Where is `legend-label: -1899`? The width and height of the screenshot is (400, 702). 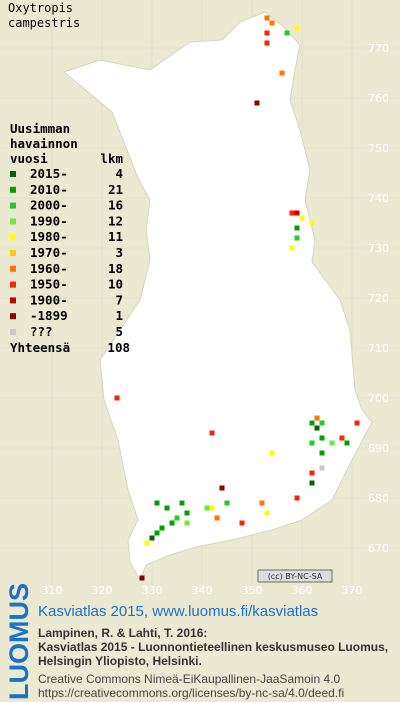 legend-label: -1899 is located at coordinates (49, 315).